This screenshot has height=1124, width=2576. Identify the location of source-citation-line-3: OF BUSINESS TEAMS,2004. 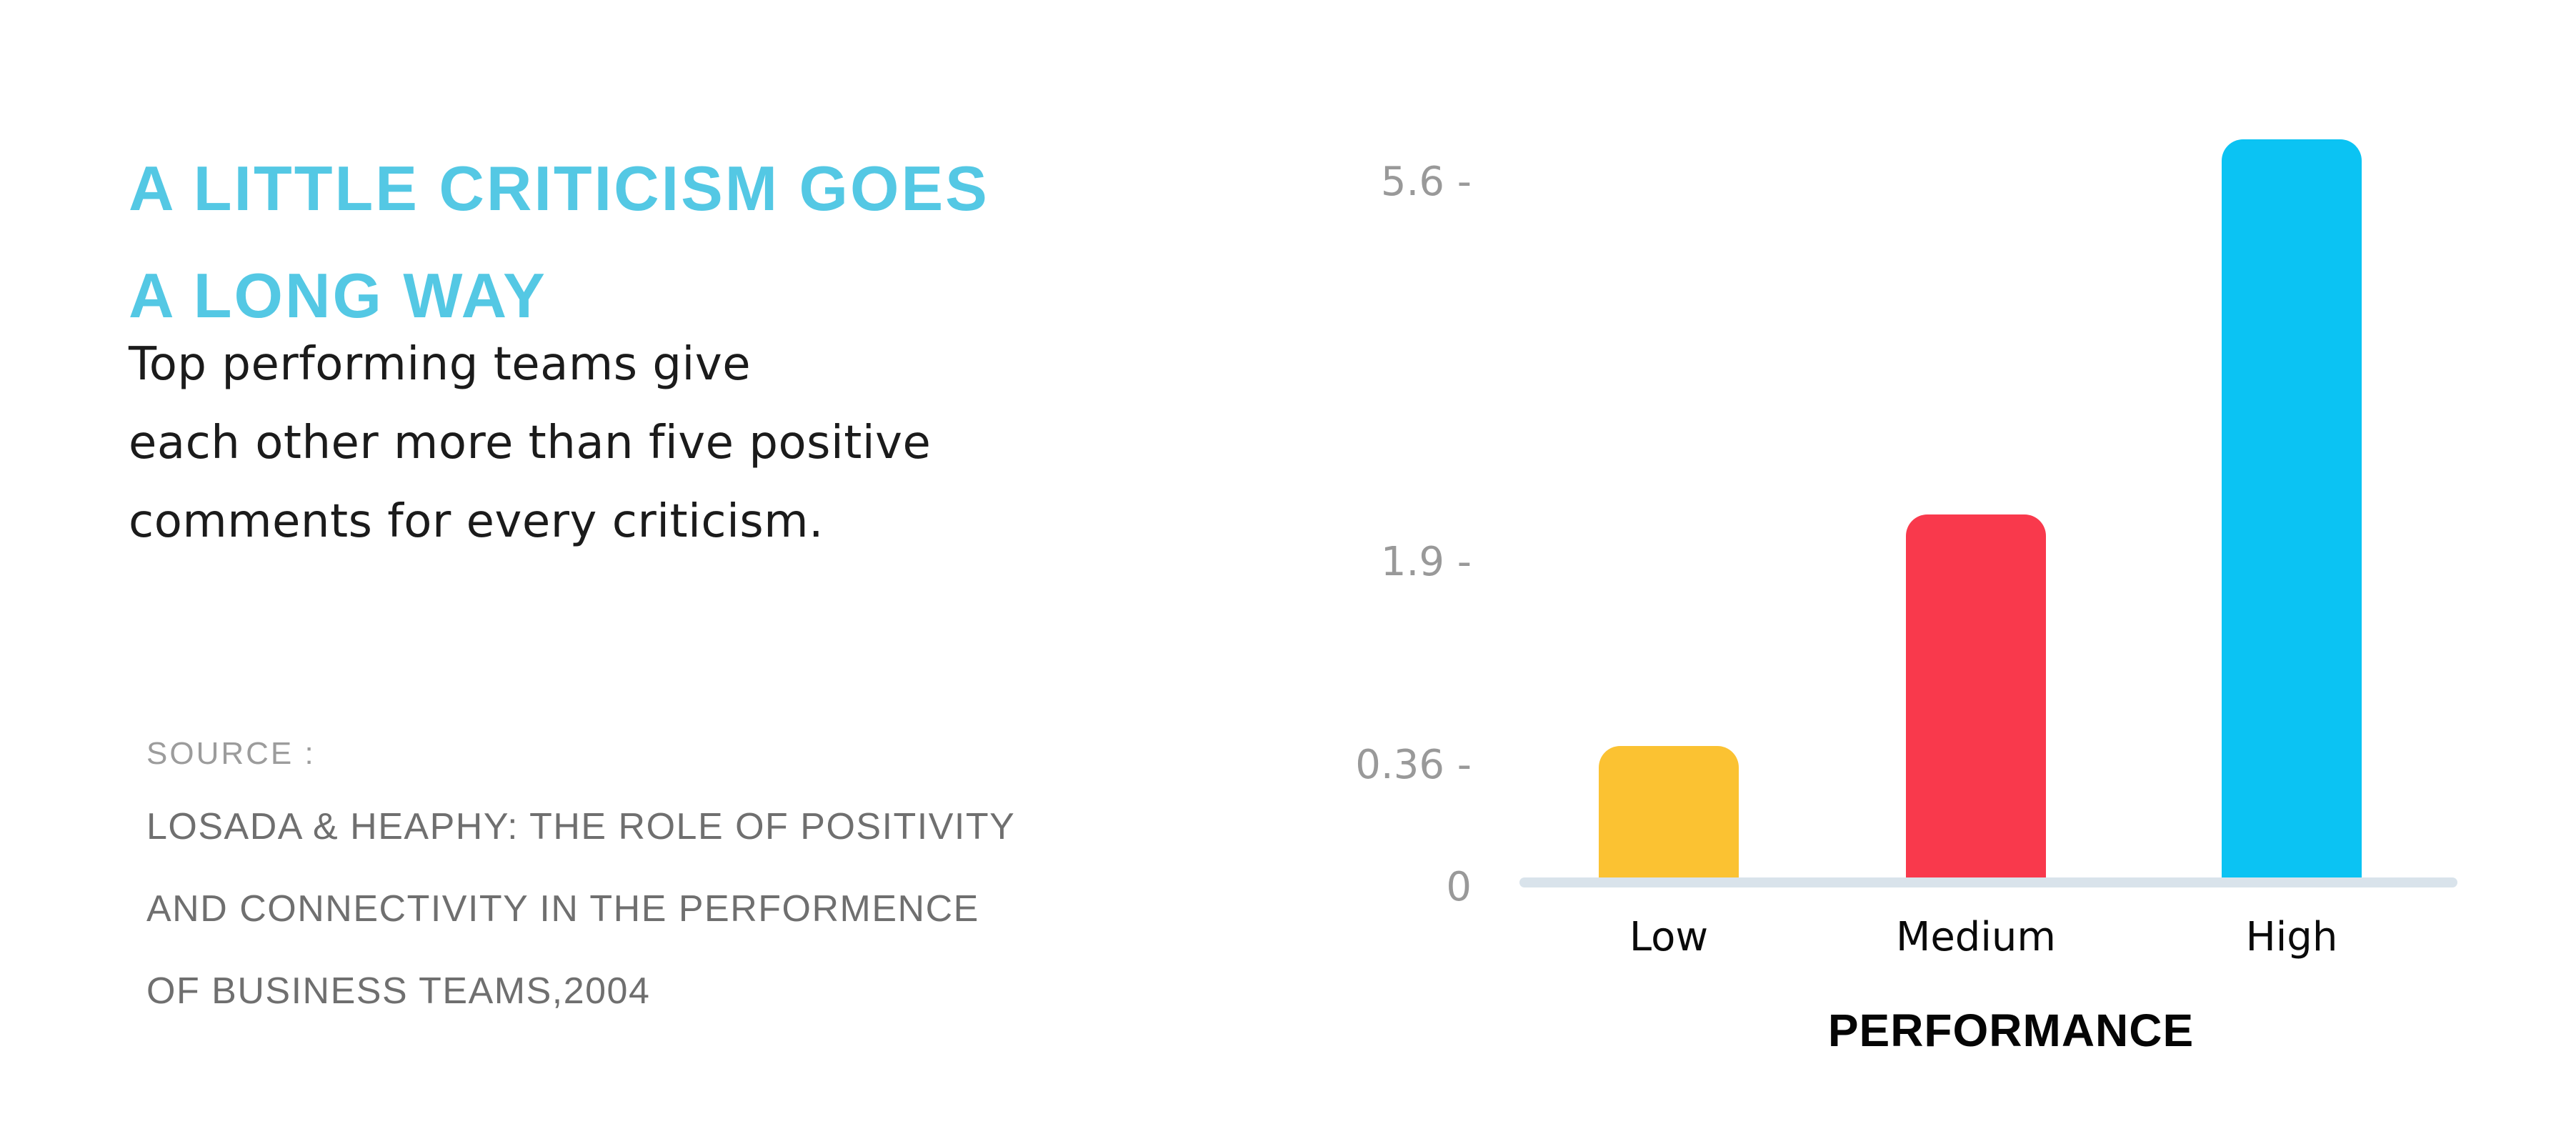
(398, 991).